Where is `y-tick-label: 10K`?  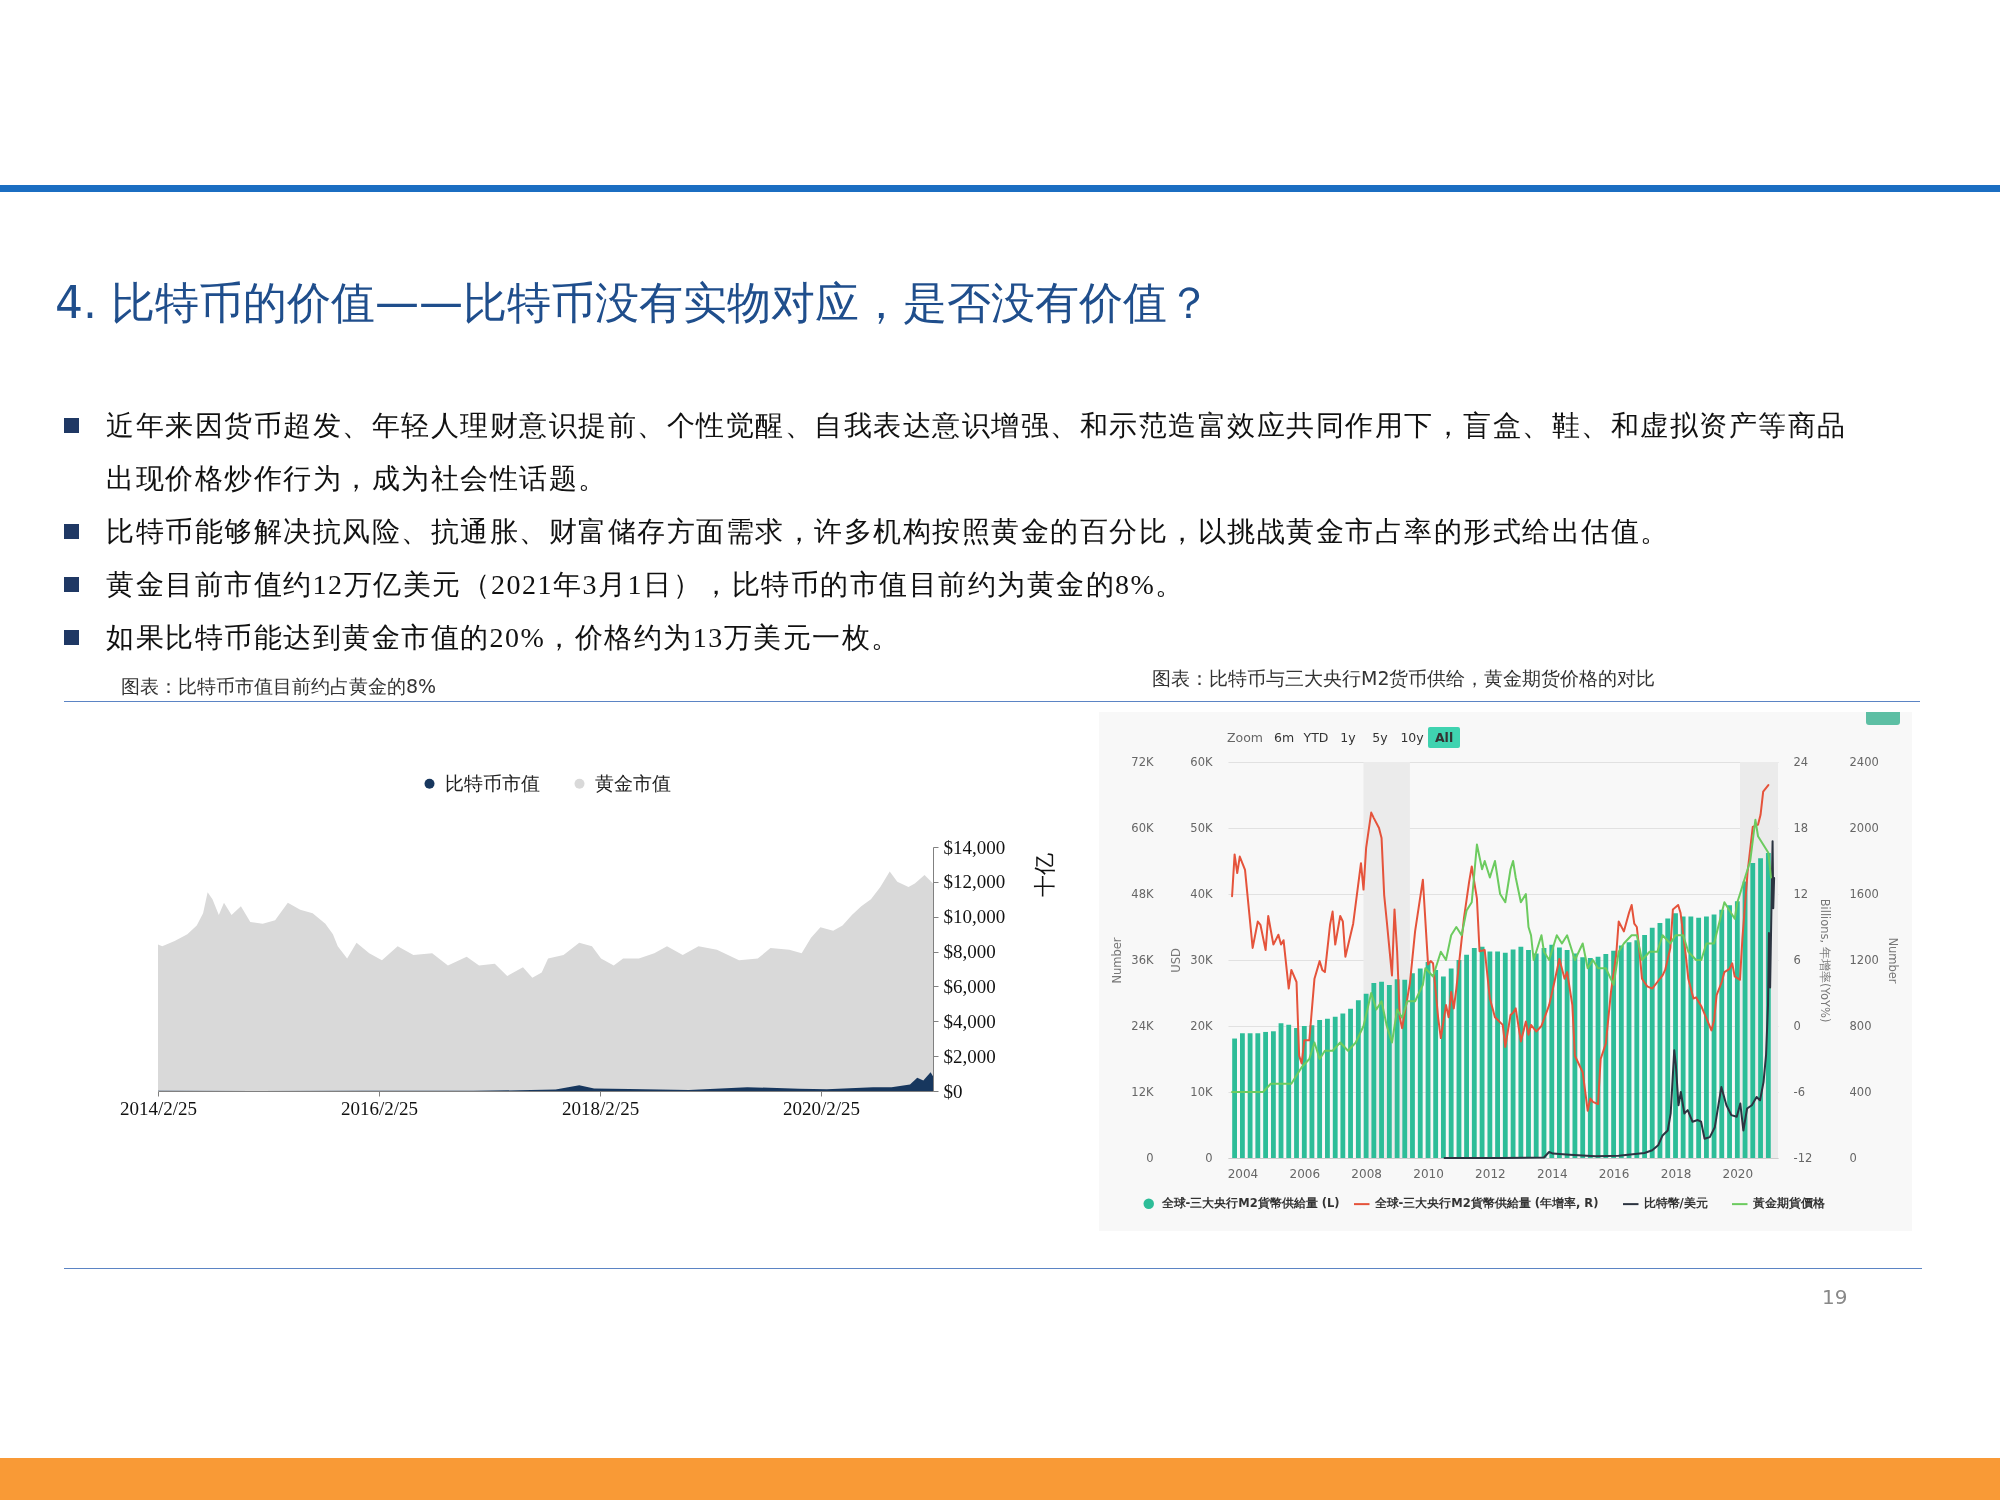
y-tick-label: 10K is located at coordinates (1201, 1091).